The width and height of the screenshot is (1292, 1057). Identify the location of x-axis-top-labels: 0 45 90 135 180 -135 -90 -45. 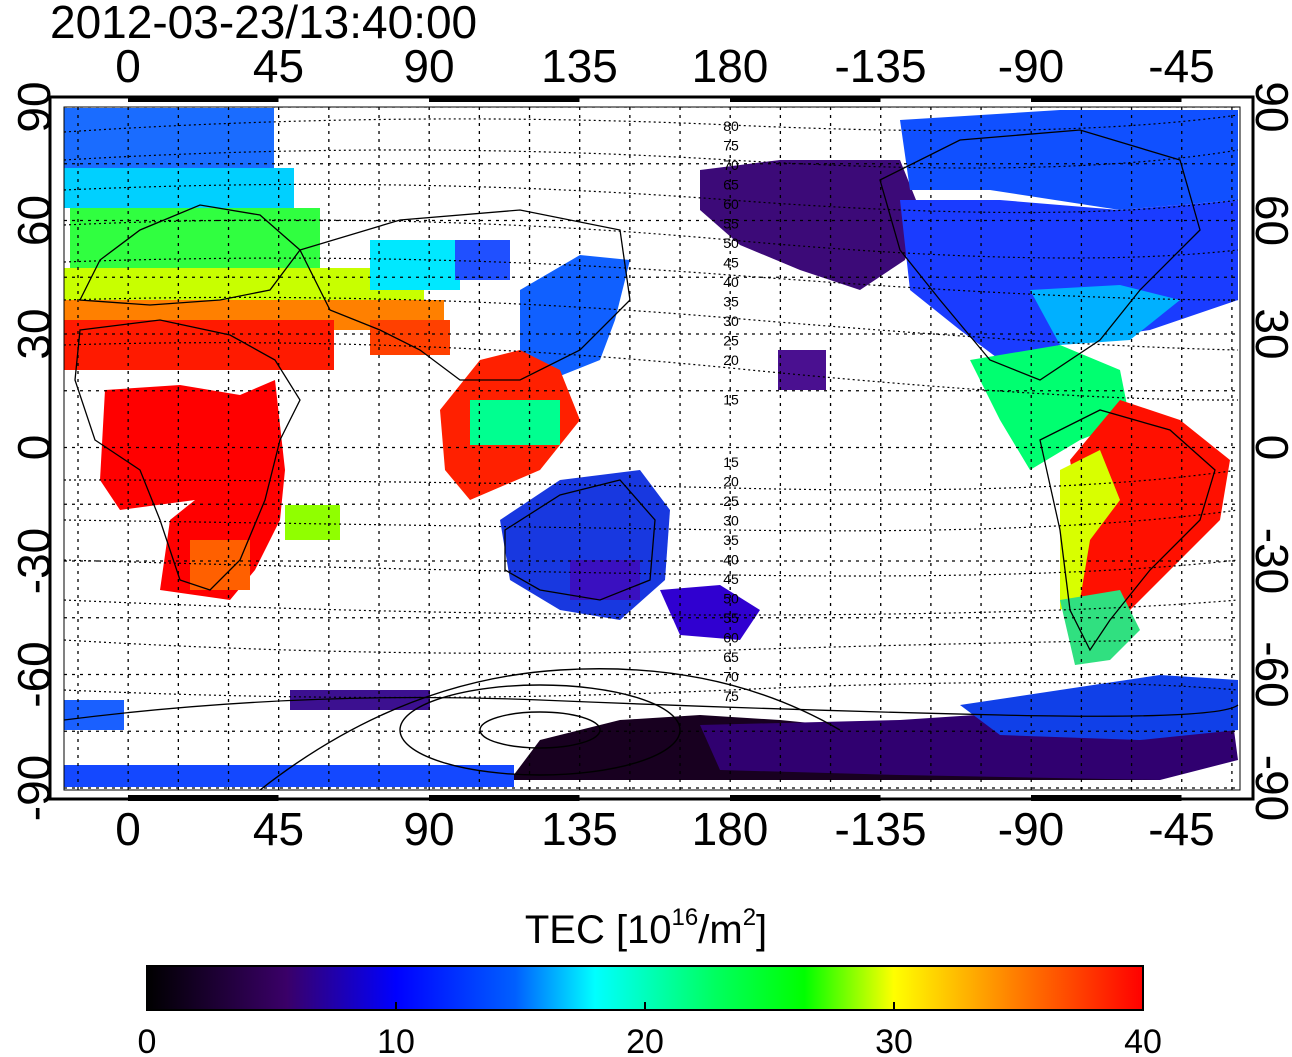
(665, 66).